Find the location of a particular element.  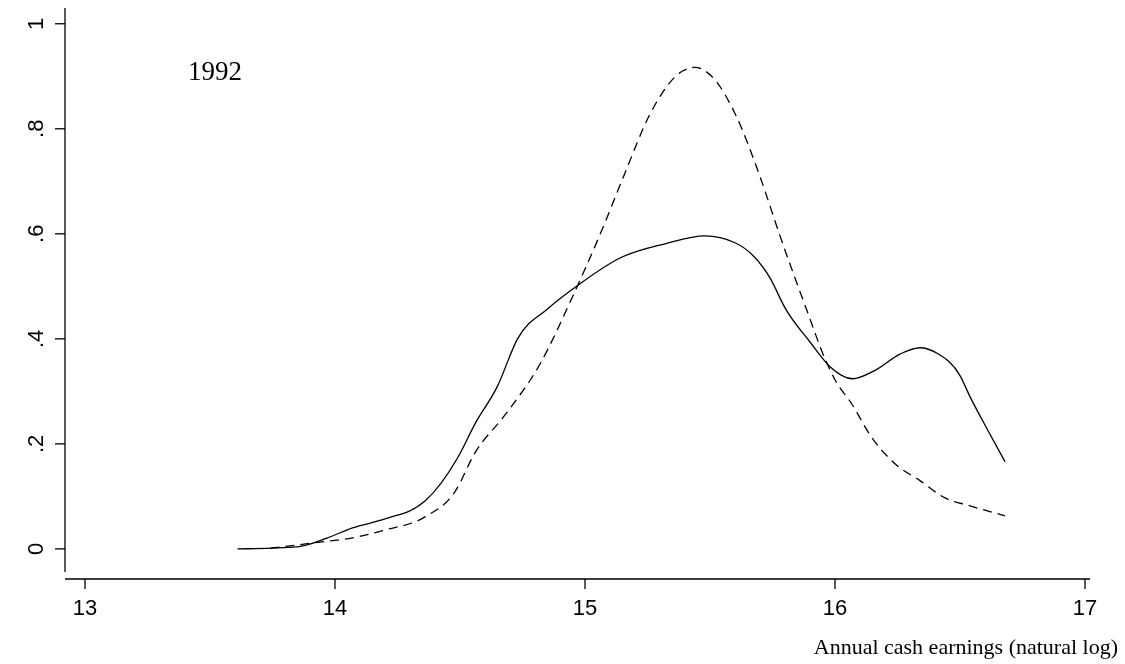

y-tick-label: .4 is located at coordinates (35, 339).